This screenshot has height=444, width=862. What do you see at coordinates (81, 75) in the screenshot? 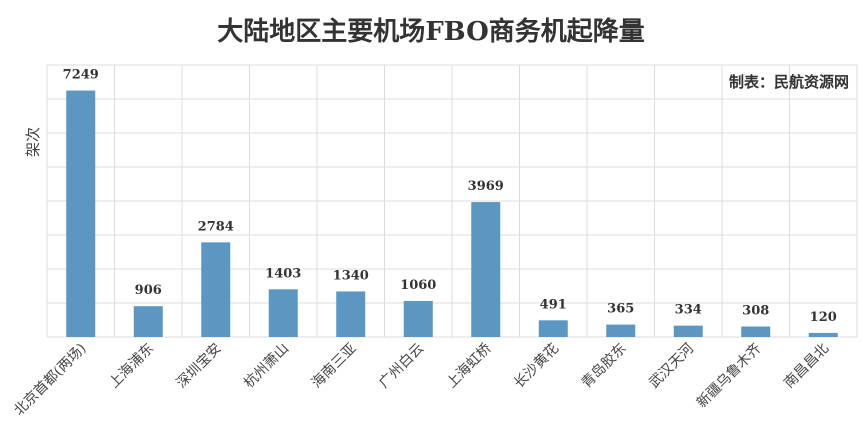
I see `value-label: 7249` at bounding box center [81, 75].